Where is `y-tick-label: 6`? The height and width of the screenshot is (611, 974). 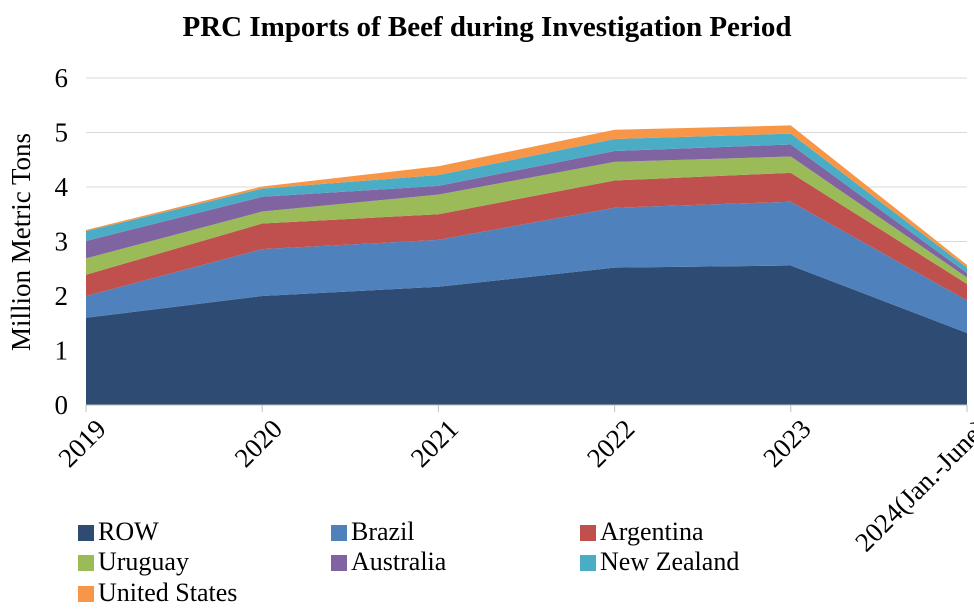
y-tick-label: 6 is located at coordinates (62, 78).